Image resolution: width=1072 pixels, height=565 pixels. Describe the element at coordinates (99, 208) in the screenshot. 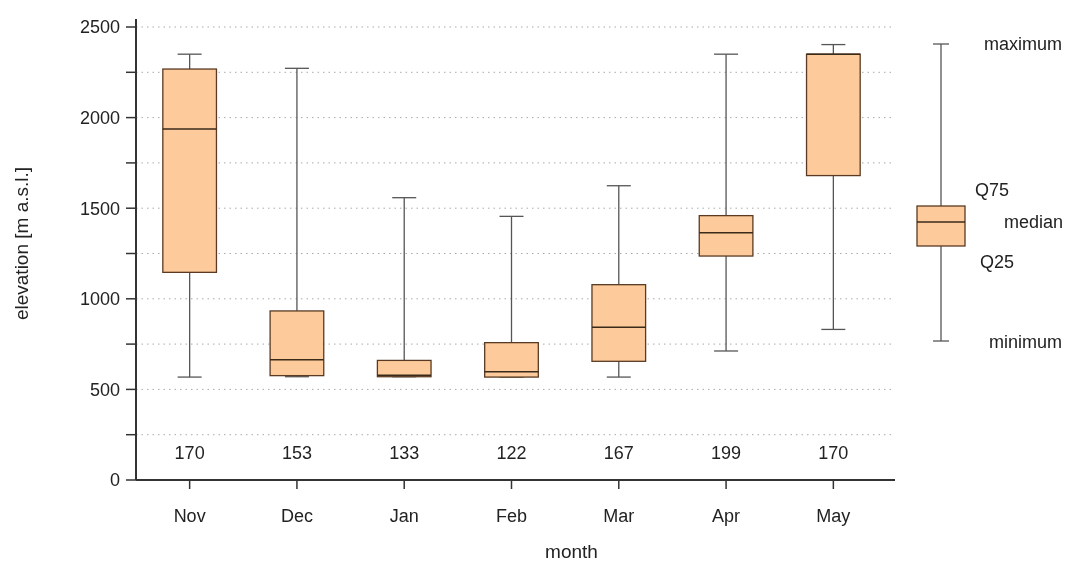

I see `y-tick-label: 1500` at that location.